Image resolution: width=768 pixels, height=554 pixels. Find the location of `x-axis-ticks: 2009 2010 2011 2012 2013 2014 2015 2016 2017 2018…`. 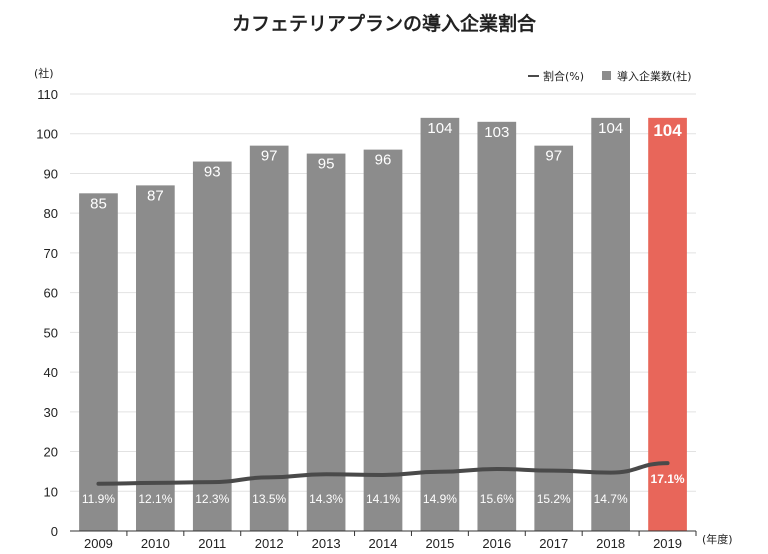

x-axis-ticks: 2009 2010 2011 2012 2013 2014 2015 2016 2017 2018… is located at coordinates (390, 541).